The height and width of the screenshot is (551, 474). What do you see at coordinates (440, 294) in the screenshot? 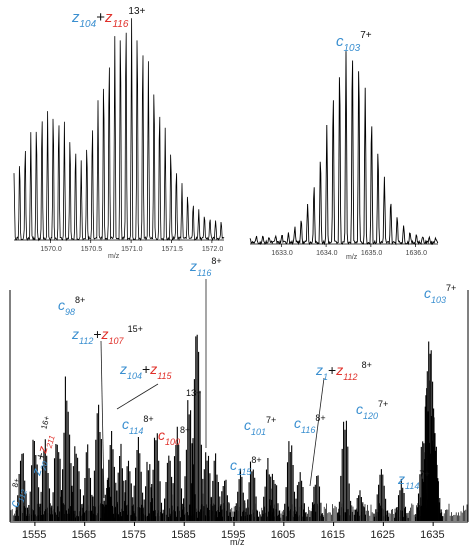
I see `label-c103: c1037+` at bounding box center [440, 294].